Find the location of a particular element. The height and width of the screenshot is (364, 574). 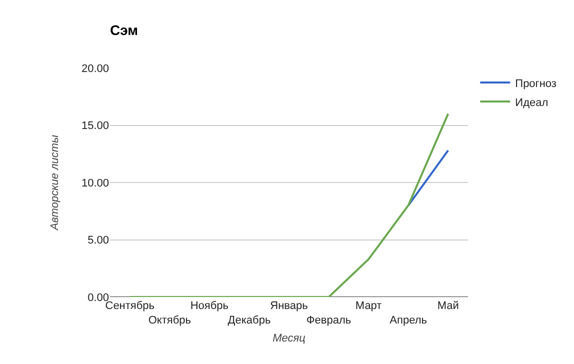

y-axis-title: Авторские листы is located at coordinates (55, 183).